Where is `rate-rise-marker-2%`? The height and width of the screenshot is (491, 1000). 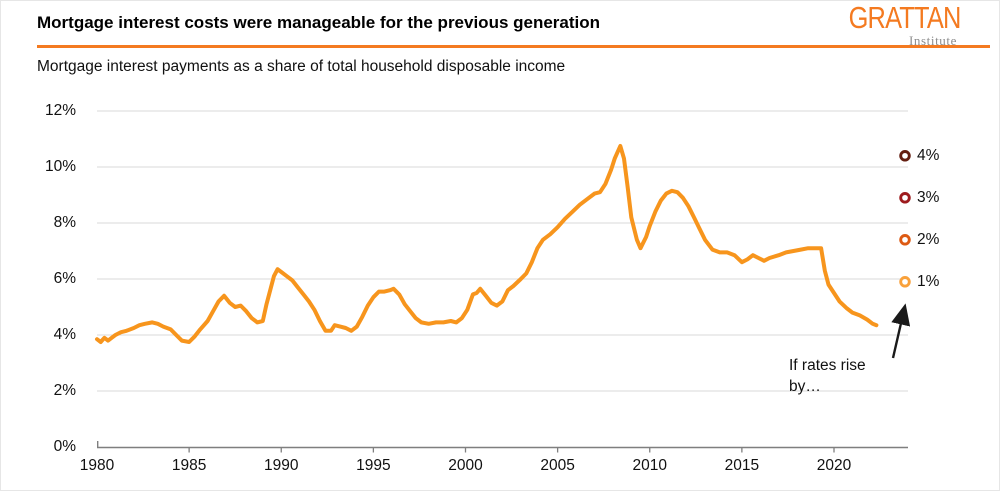
rate-rise-marker-2% is located at coordinates (905, 240).